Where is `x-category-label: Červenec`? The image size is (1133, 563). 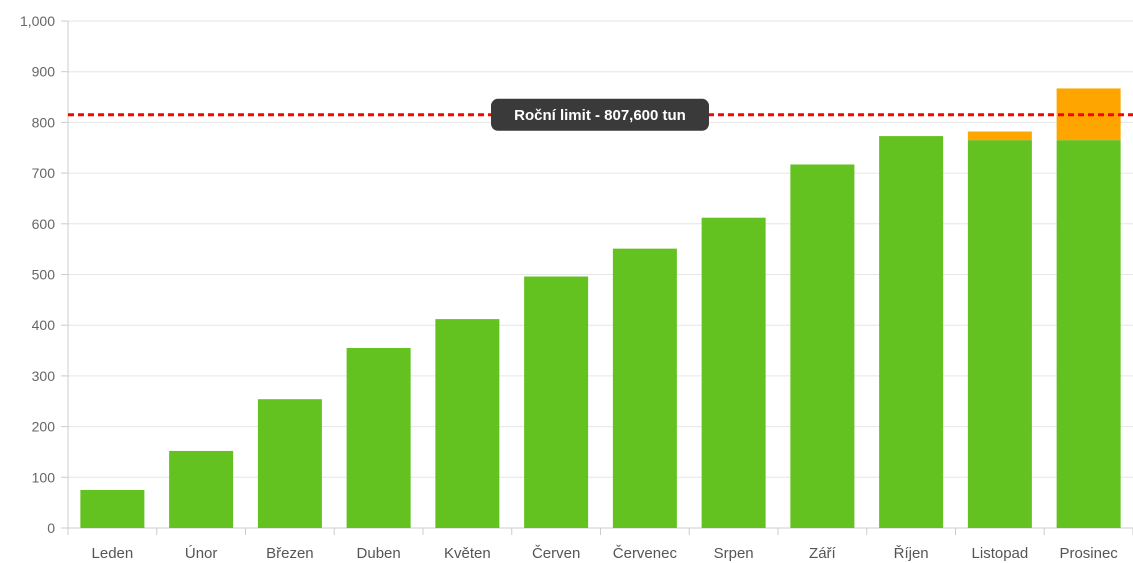
x-category-label: Červenec is located at coordinates (645, 553).